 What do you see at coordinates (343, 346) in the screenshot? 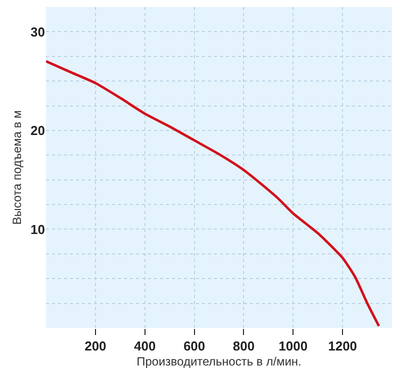
I see `x-tick-label: 1200` at bounding box center [343, 346].